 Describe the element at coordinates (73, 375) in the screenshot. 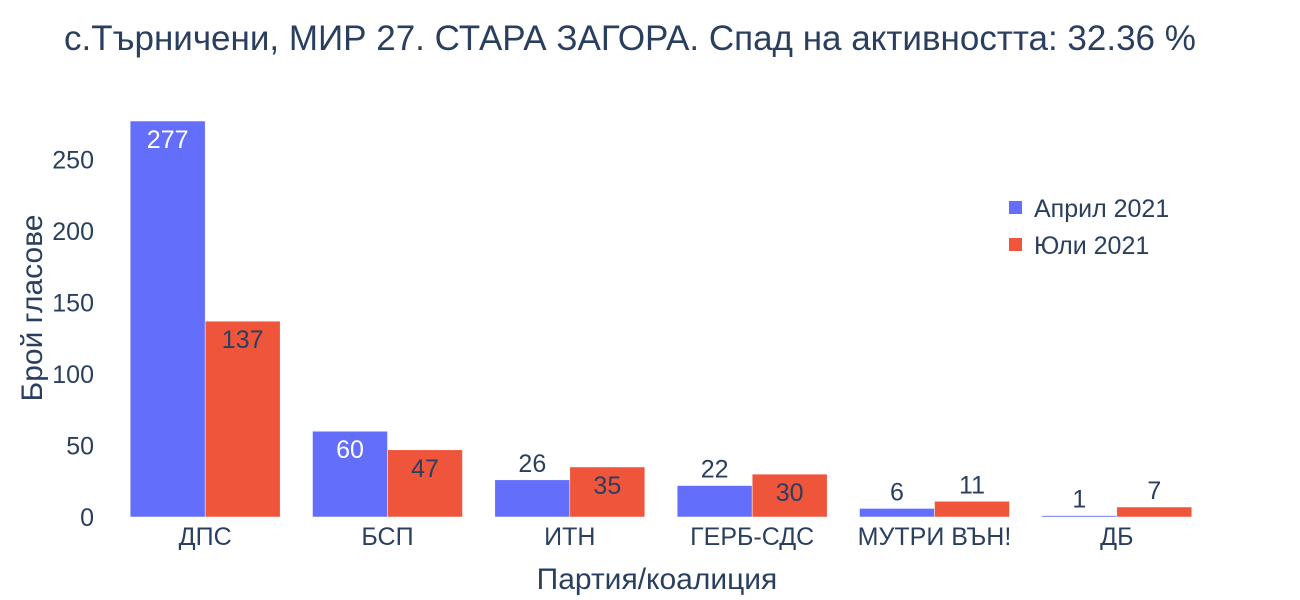

I see `y-tick-label: 100` at that location.